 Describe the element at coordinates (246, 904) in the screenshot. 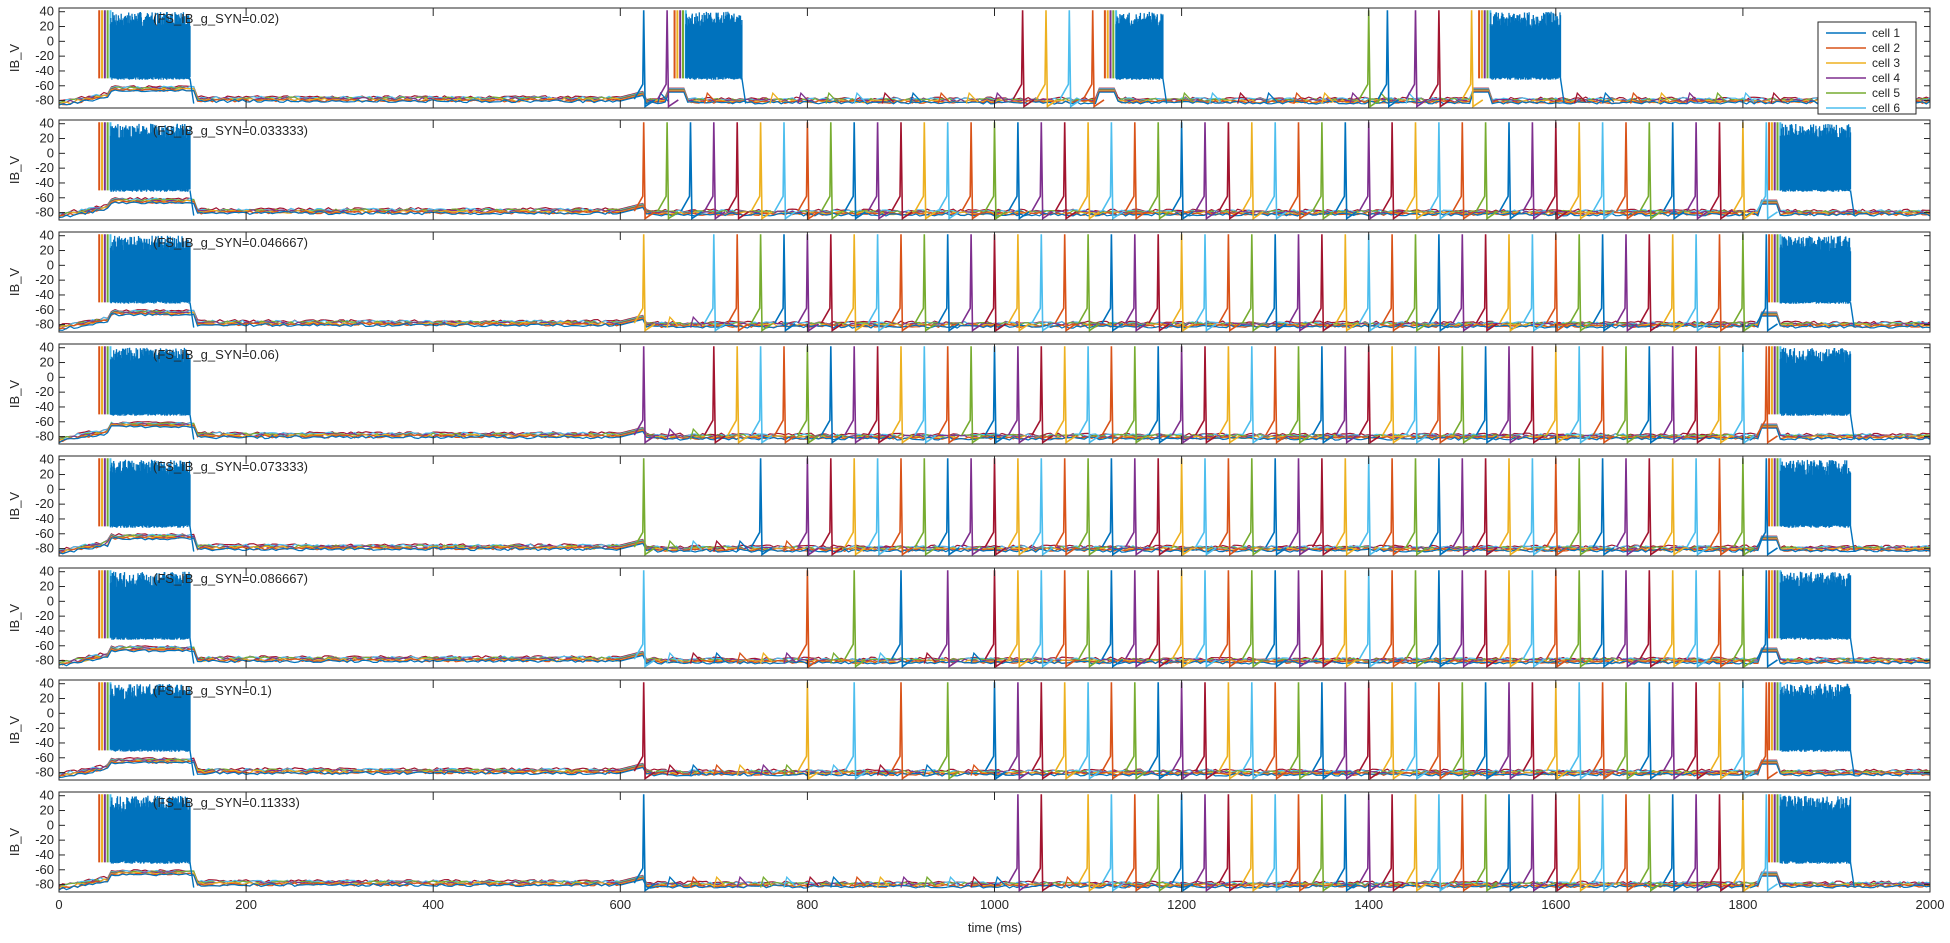

I see `x-tick-label: 200` at that location.